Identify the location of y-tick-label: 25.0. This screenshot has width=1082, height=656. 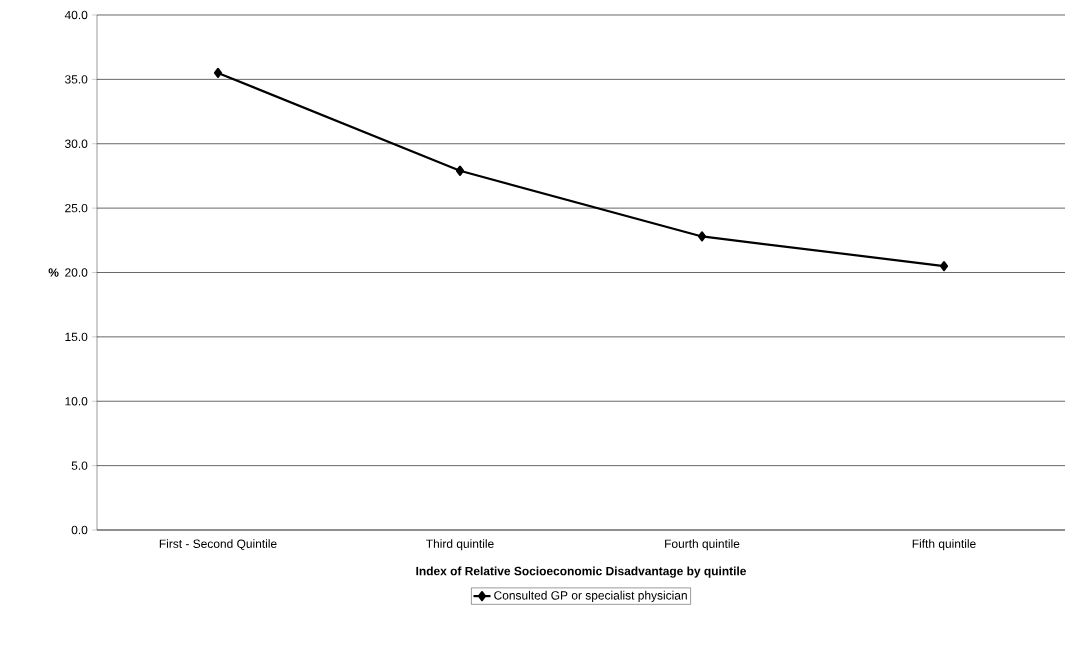
(76, 208).